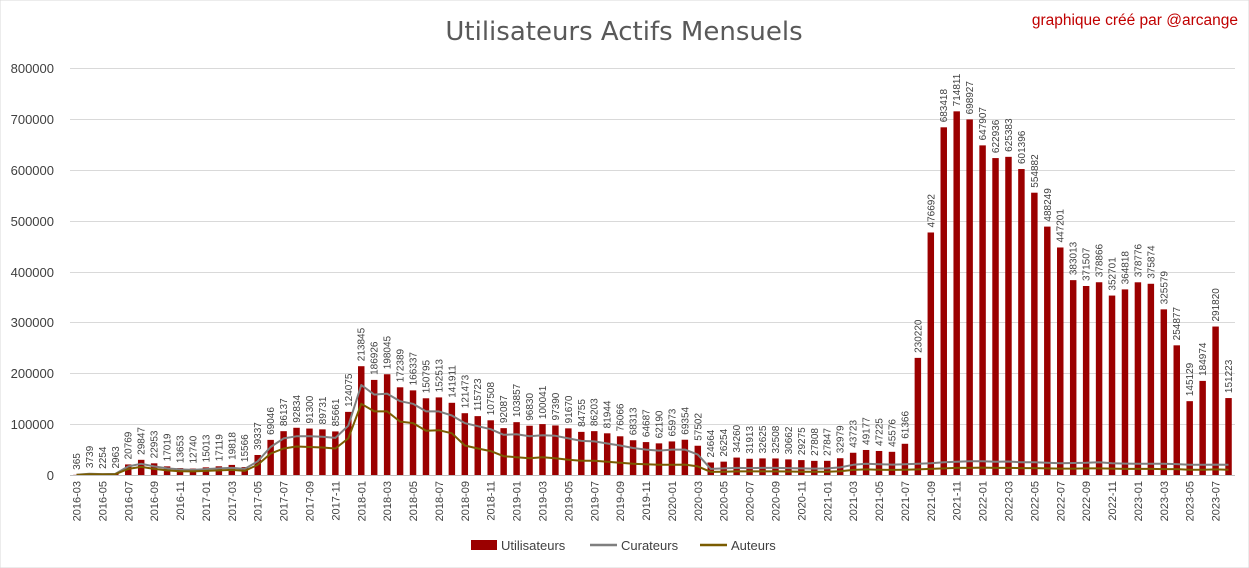 This screenshot has width=1249, height=568. I want to click on data-label: 62190, so click(659, 424).